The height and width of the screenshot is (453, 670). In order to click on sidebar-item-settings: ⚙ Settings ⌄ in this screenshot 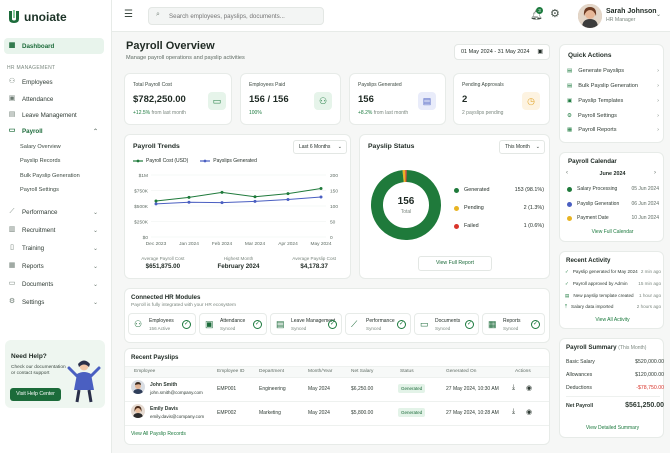, I will do `click(54, 302)`.